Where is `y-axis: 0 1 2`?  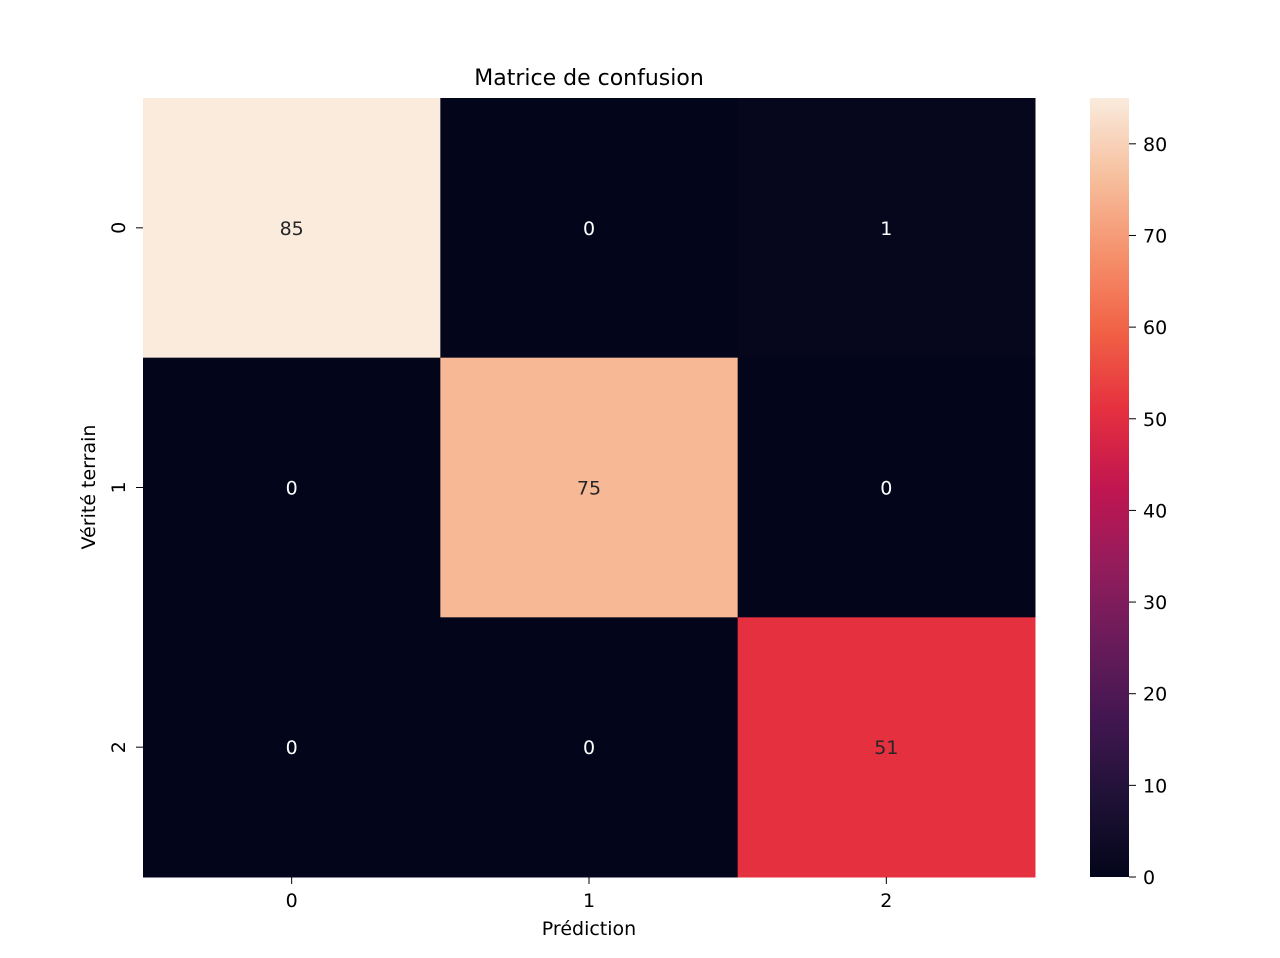
y-axis: 0 1 2 is located at coordinates (125, 487).